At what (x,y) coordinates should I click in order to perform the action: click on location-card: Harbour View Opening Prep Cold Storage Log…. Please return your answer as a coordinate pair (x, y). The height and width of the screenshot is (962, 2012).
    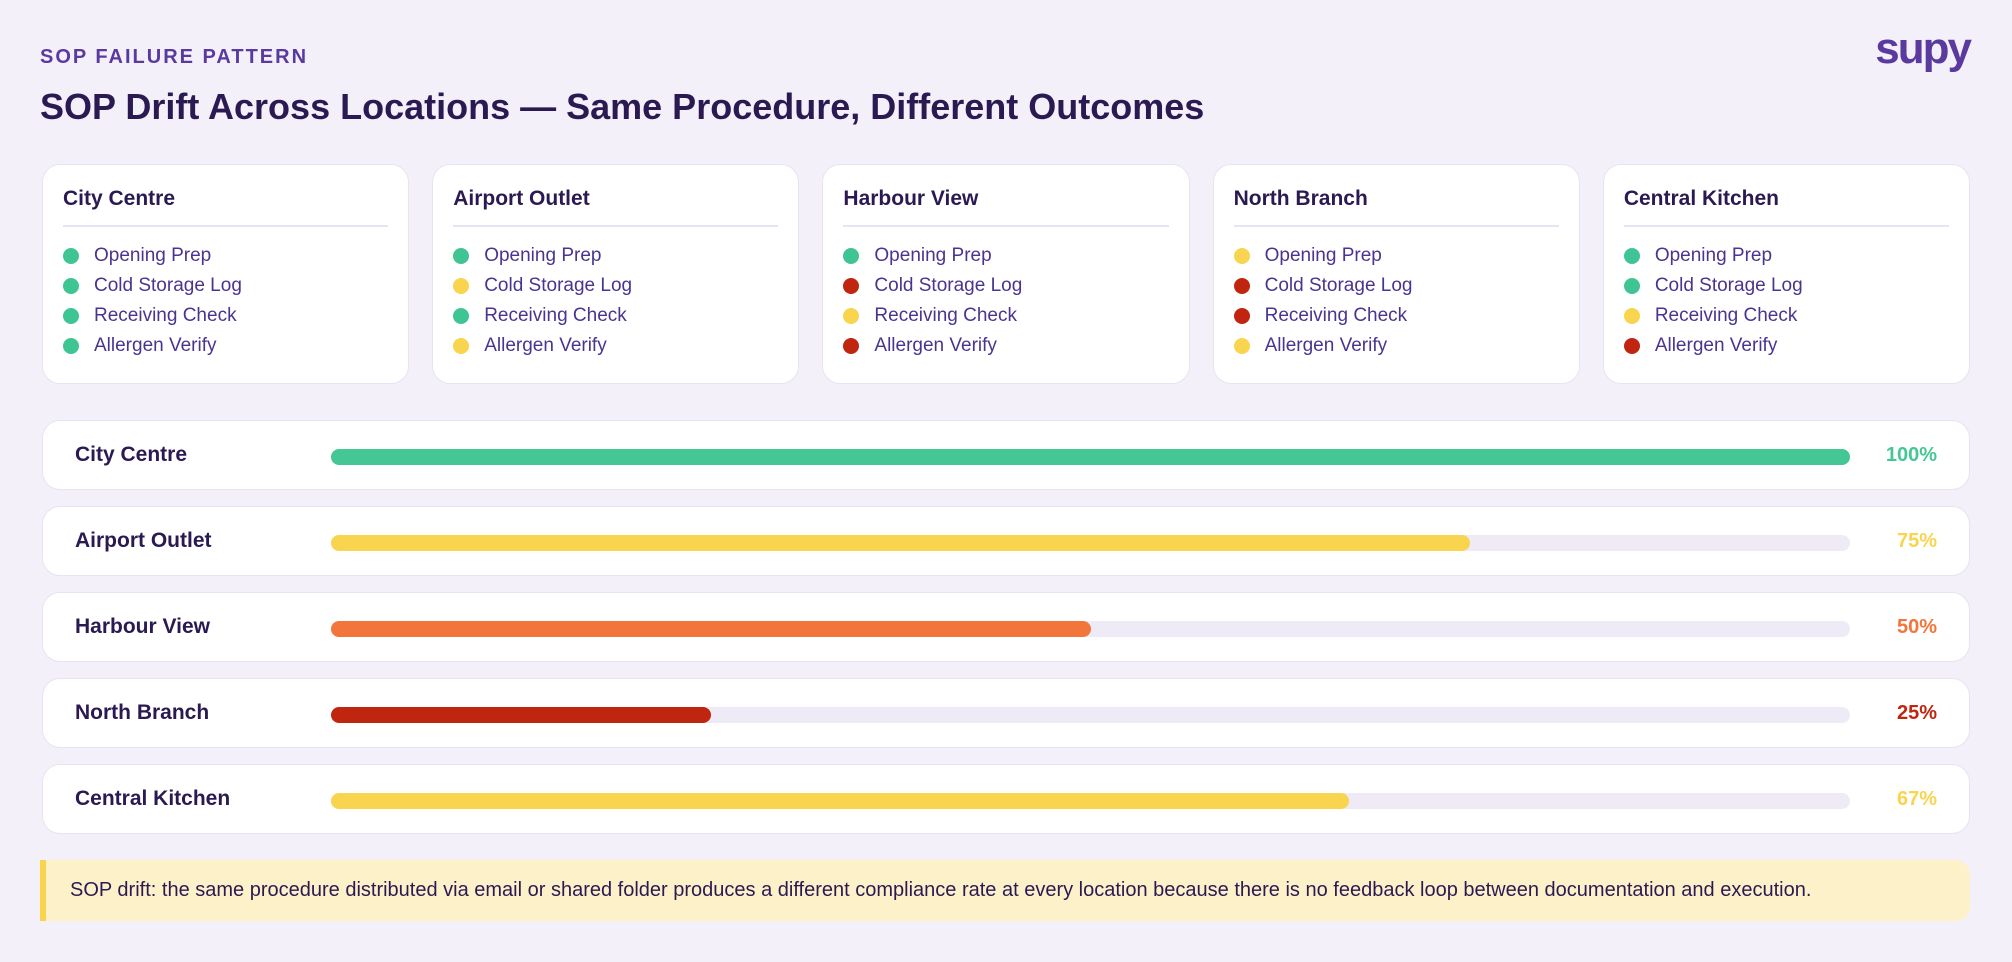
    Looking at the image, I should click on (1006, 274).